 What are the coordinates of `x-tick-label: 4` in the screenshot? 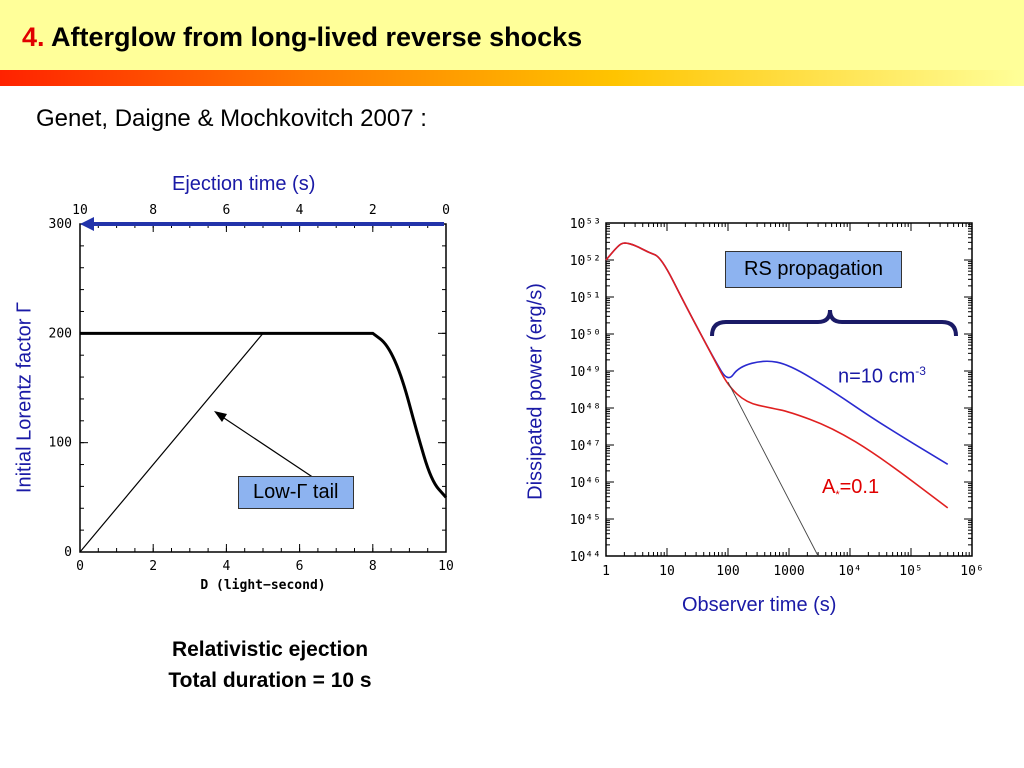 It's located at (226, 566).